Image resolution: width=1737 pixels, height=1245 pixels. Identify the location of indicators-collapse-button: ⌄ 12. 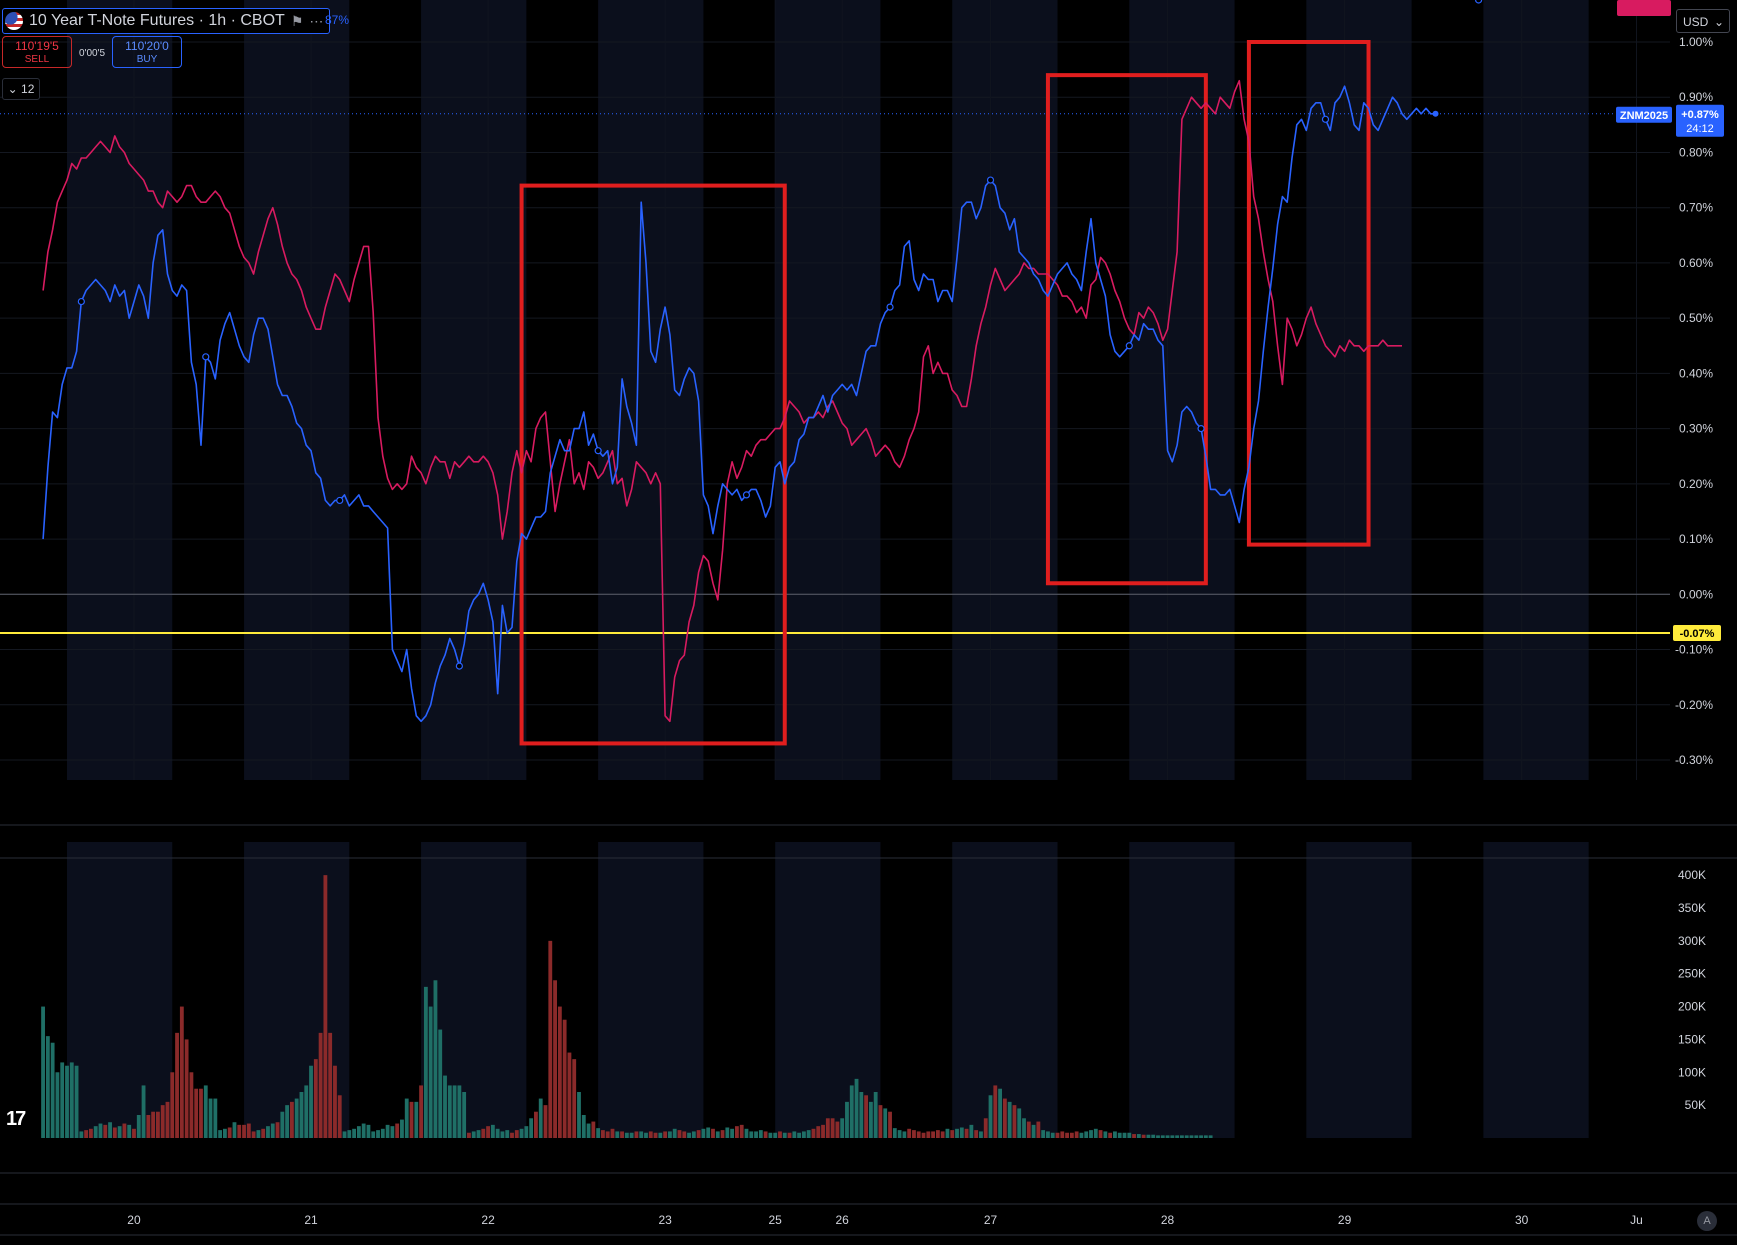
(21, 89).